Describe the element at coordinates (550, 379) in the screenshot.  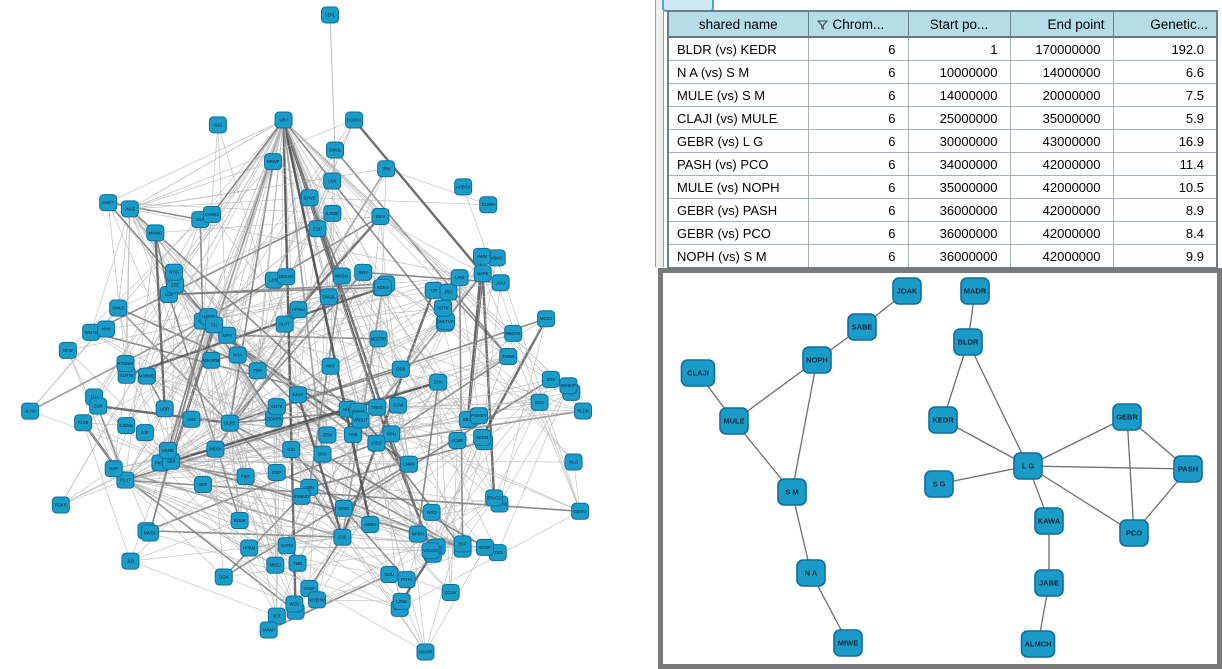
I see `network-node: ZRV` at that location.